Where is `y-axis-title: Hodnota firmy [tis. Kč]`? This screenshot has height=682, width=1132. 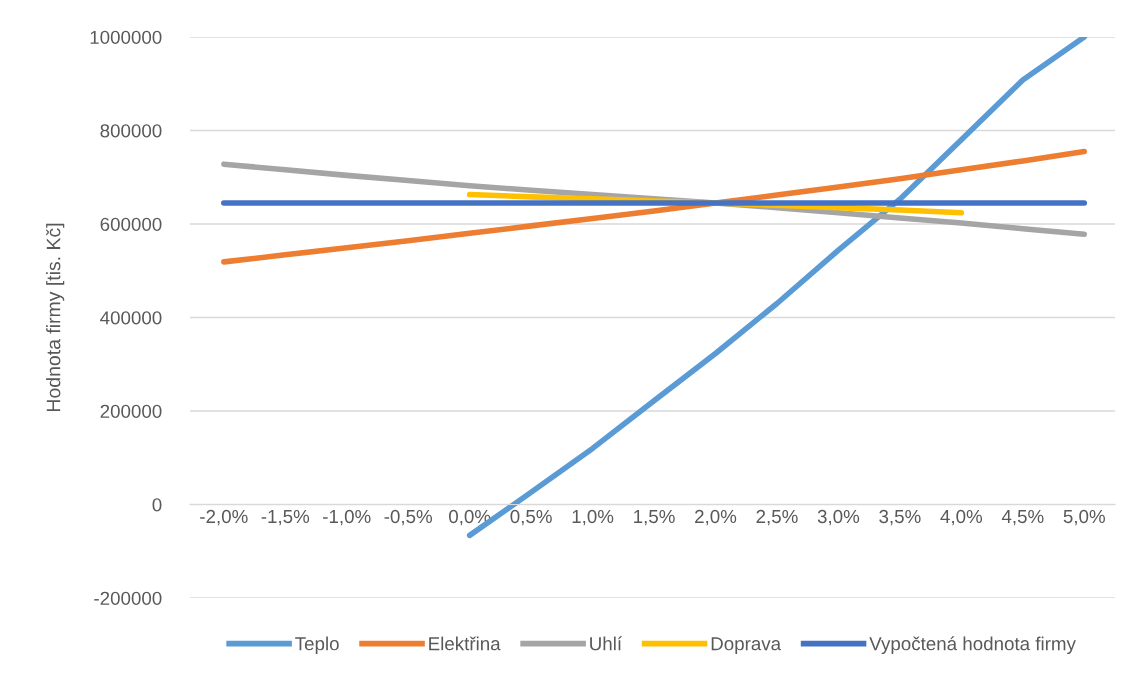
y-axis-title: Hodnota firmy [tis. Kč] is located at coordinates (55, 317).